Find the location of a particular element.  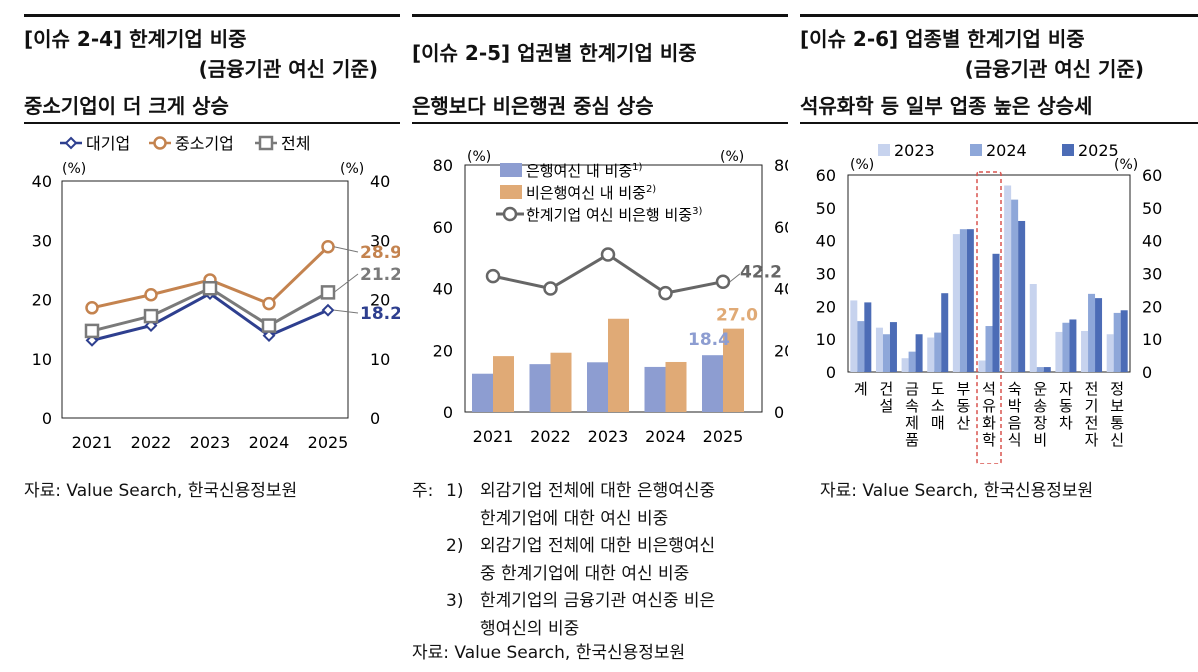

x-tick-label-char: 전 is located at coordinates (1092, 423).